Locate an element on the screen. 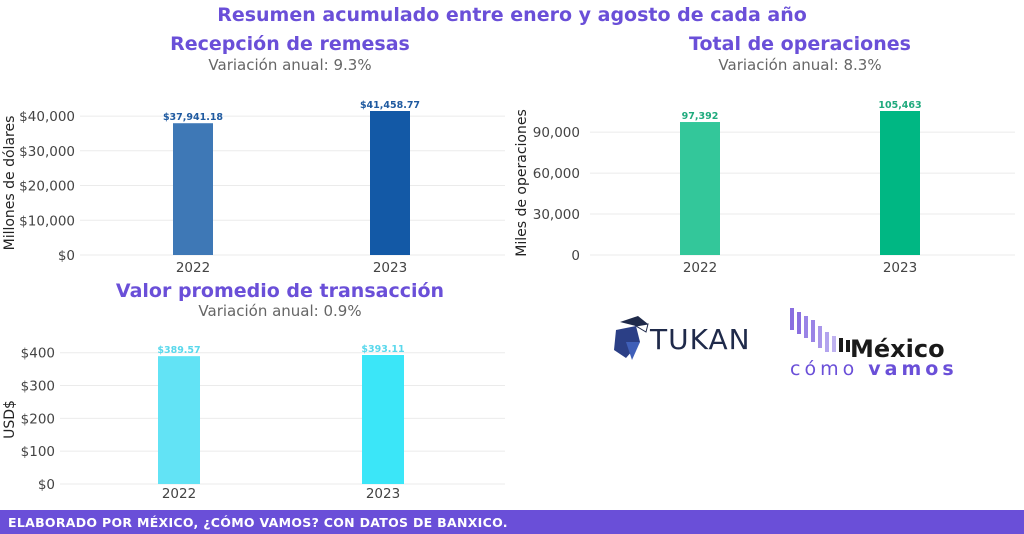  mcv-logo-como: cómo is located at coordinates (824, 369).